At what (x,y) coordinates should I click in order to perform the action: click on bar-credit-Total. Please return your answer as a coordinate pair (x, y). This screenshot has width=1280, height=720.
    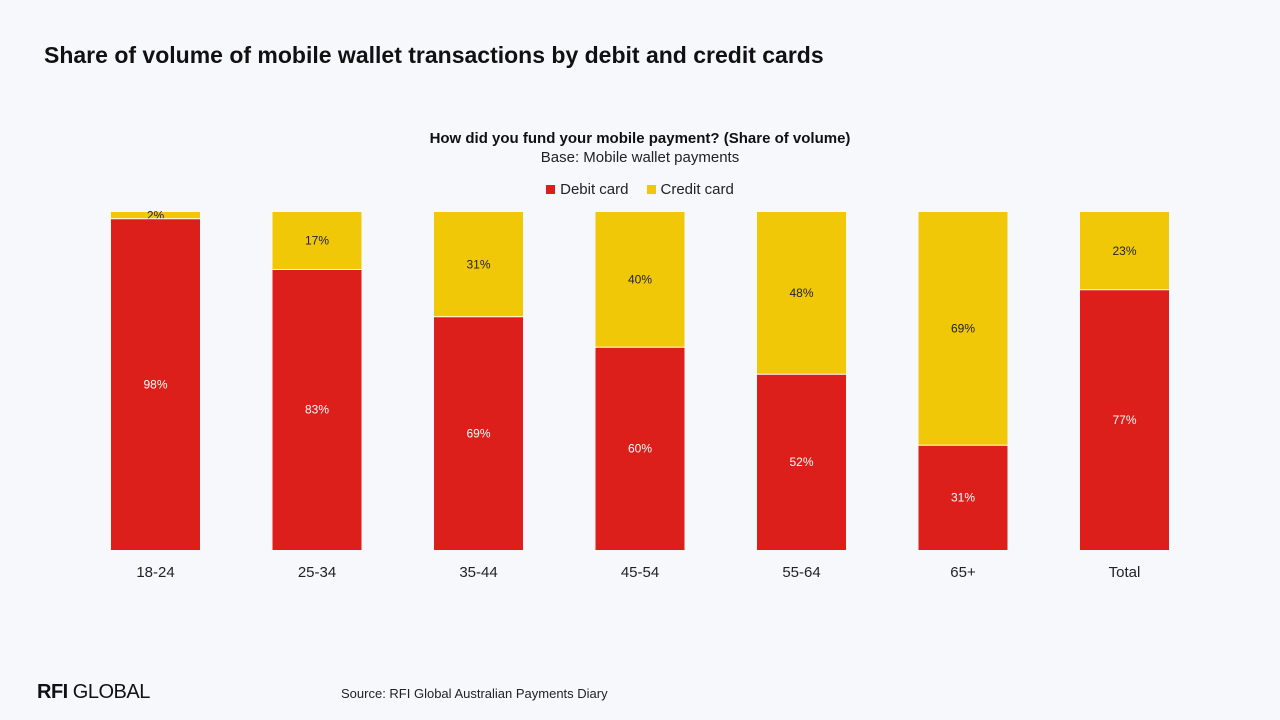
    Looking at the image, I should click on (1124, 251).